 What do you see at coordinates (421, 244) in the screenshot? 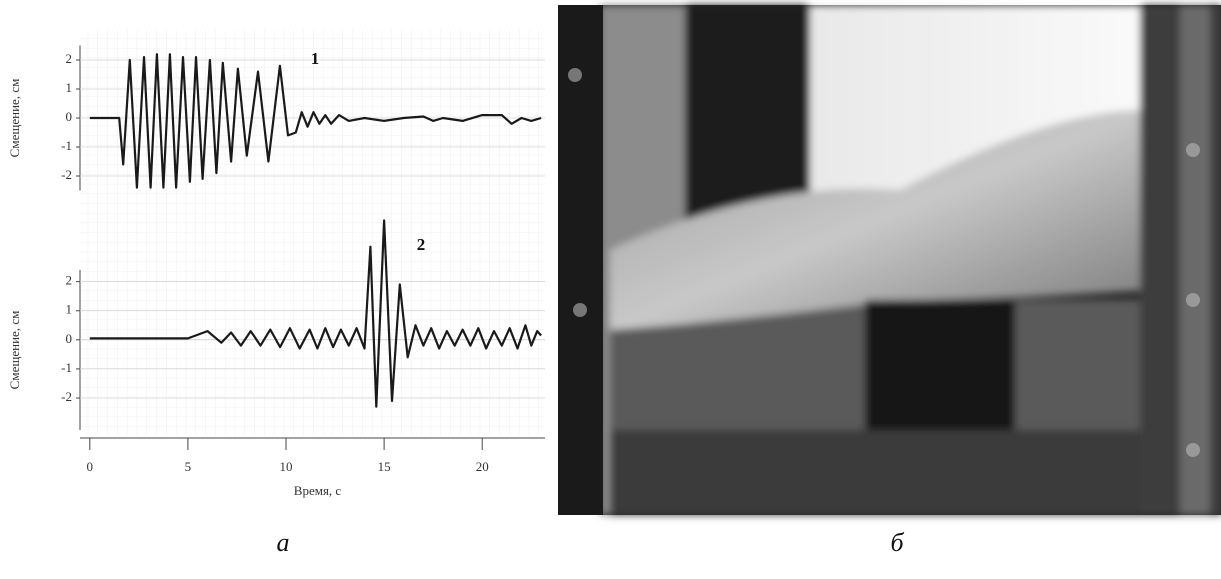
I see `annotation: 2` at bounding box center [421, 244].